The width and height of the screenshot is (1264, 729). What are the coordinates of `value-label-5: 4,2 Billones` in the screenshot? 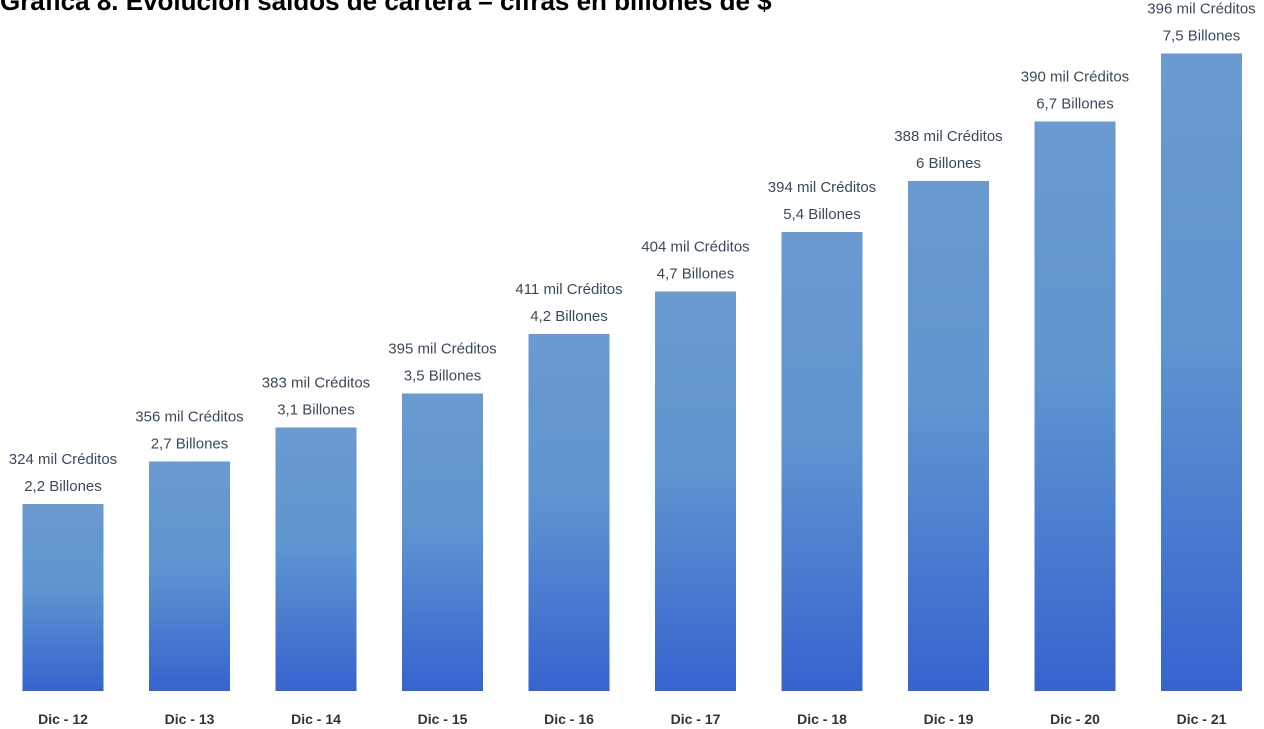 It's located at (569, 316).